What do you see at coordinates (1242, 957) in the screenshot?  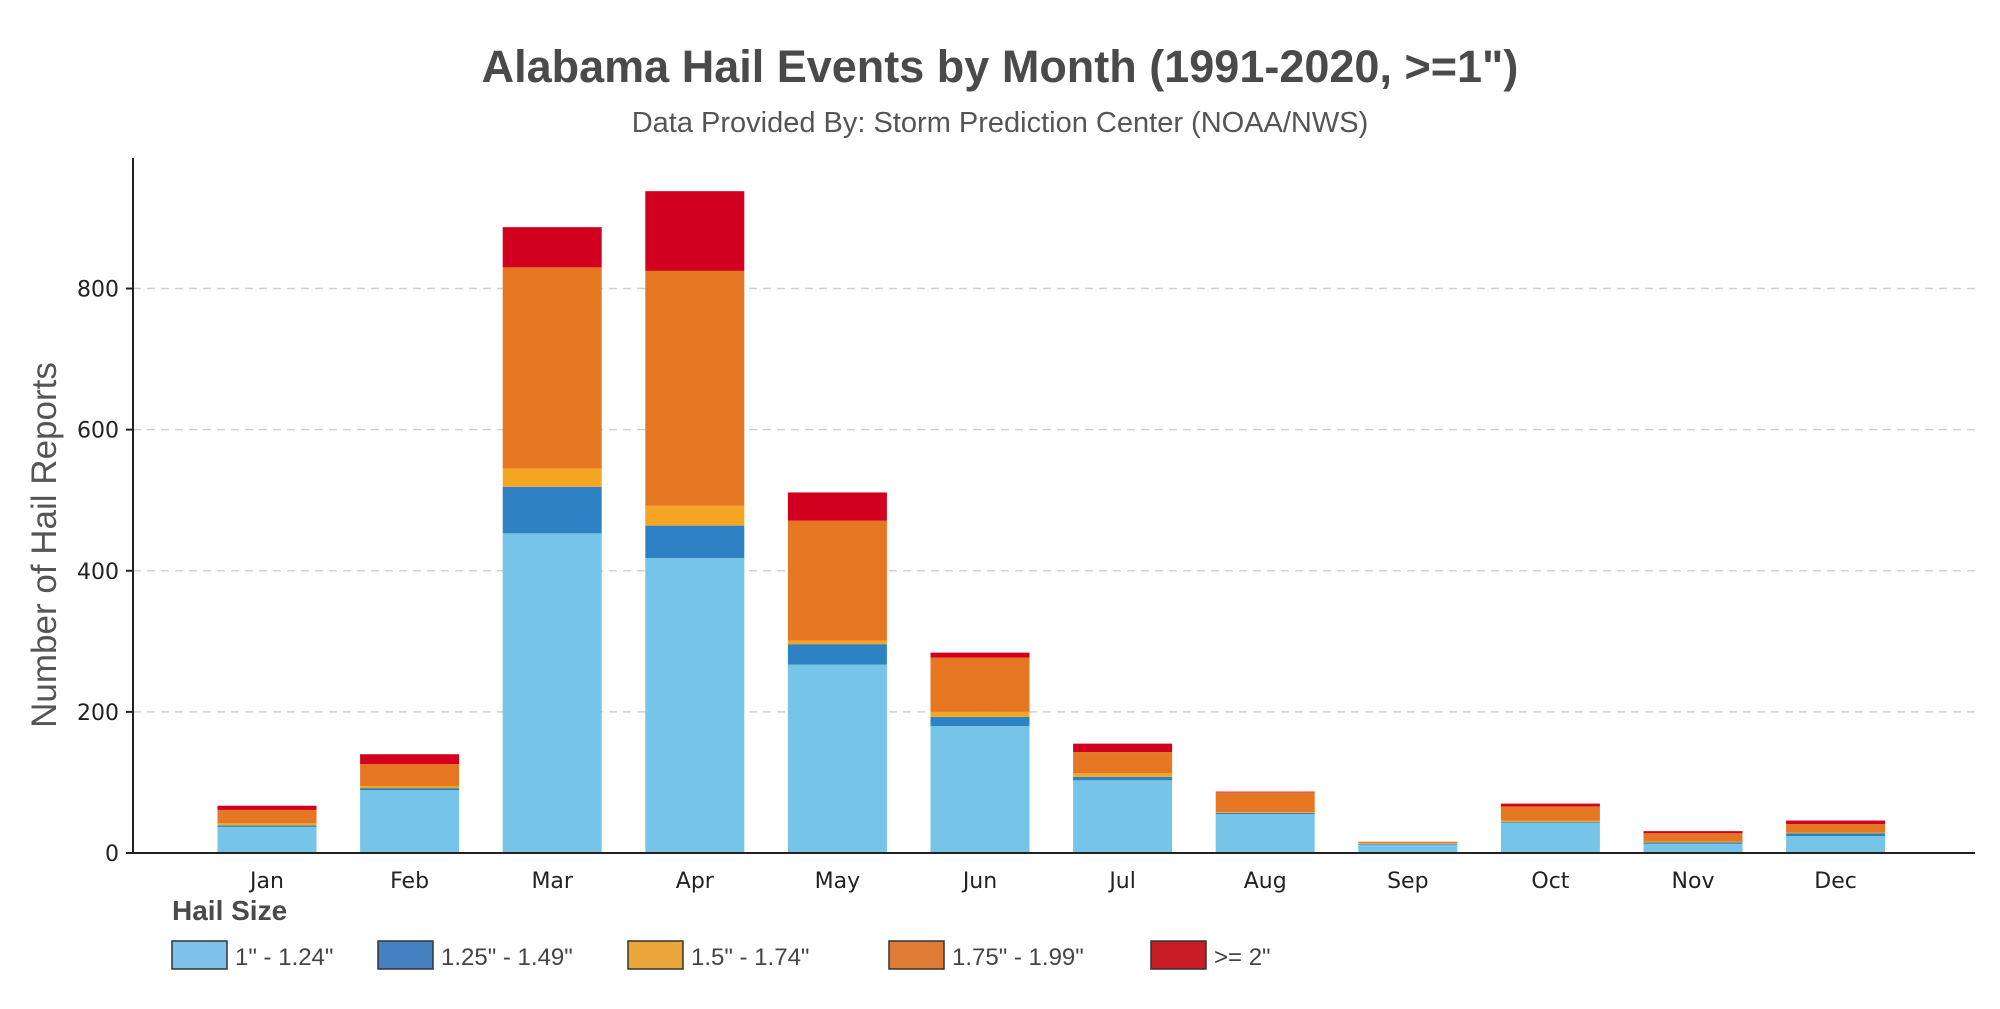 I see `legend-label-5: >= 2"` at bounding box center [1242, 957].